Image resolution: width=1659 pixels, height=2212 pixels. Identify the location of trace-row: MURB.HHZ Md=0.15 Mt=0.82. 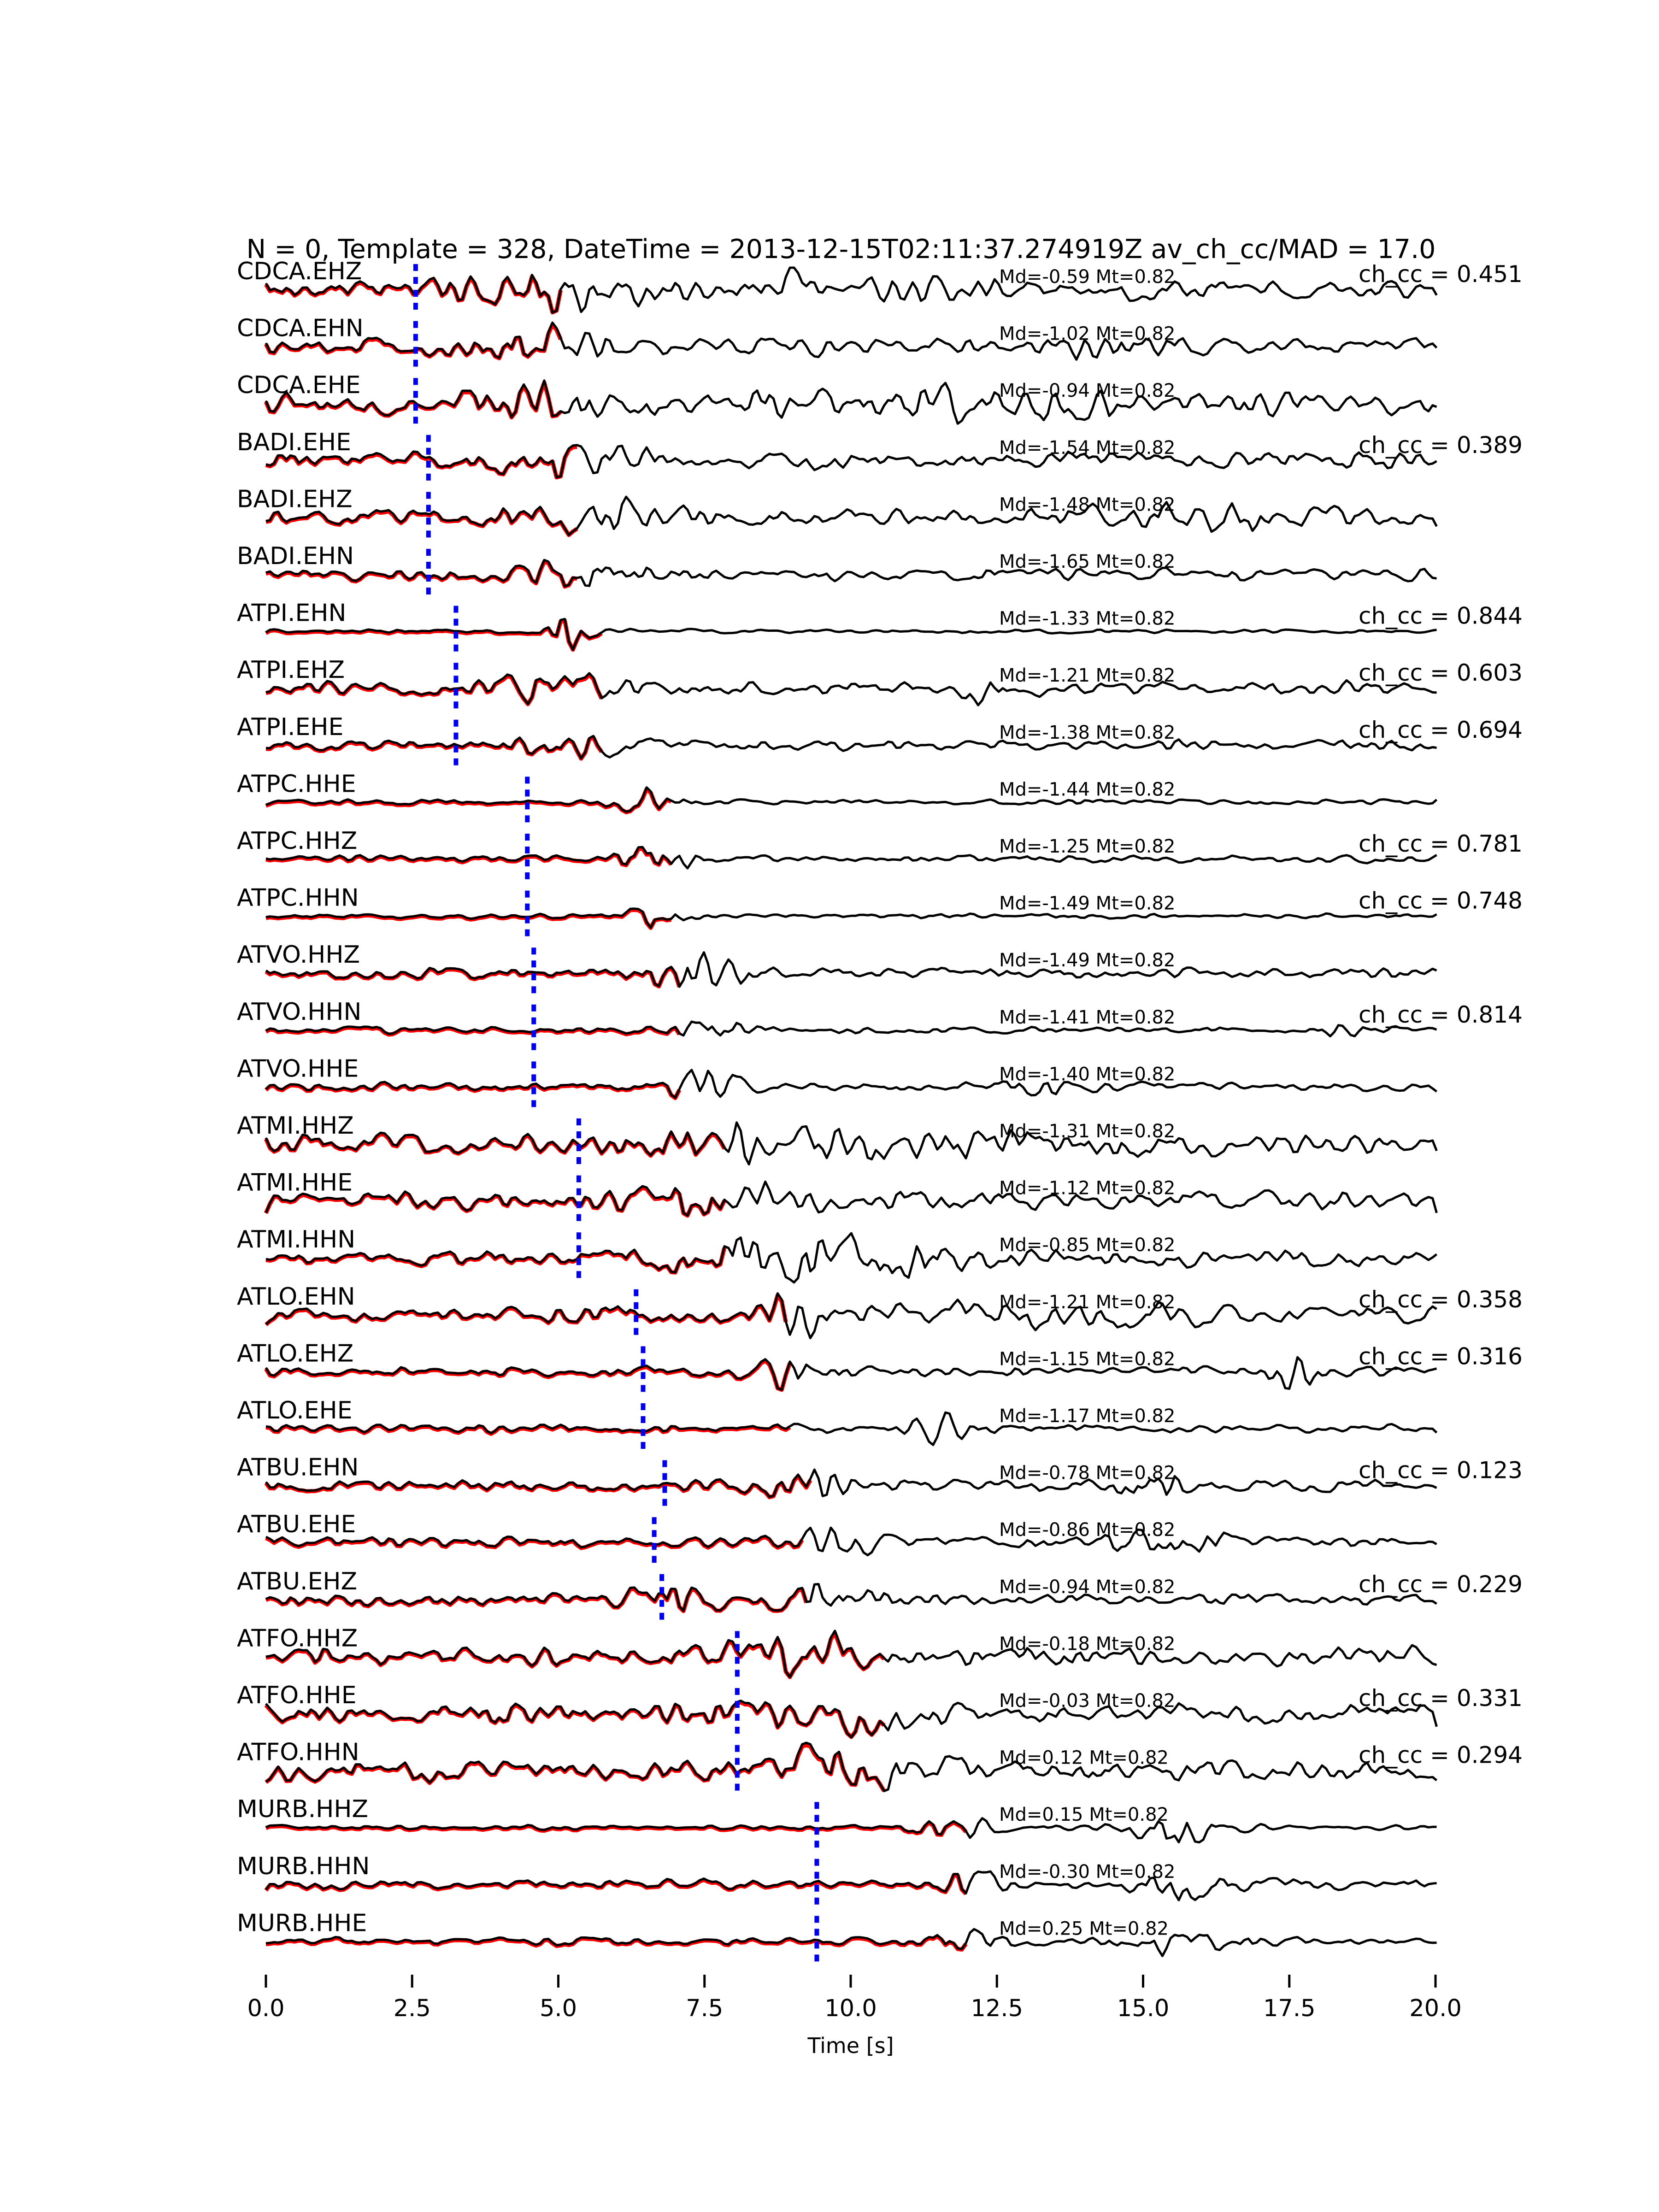
(837, 1824).